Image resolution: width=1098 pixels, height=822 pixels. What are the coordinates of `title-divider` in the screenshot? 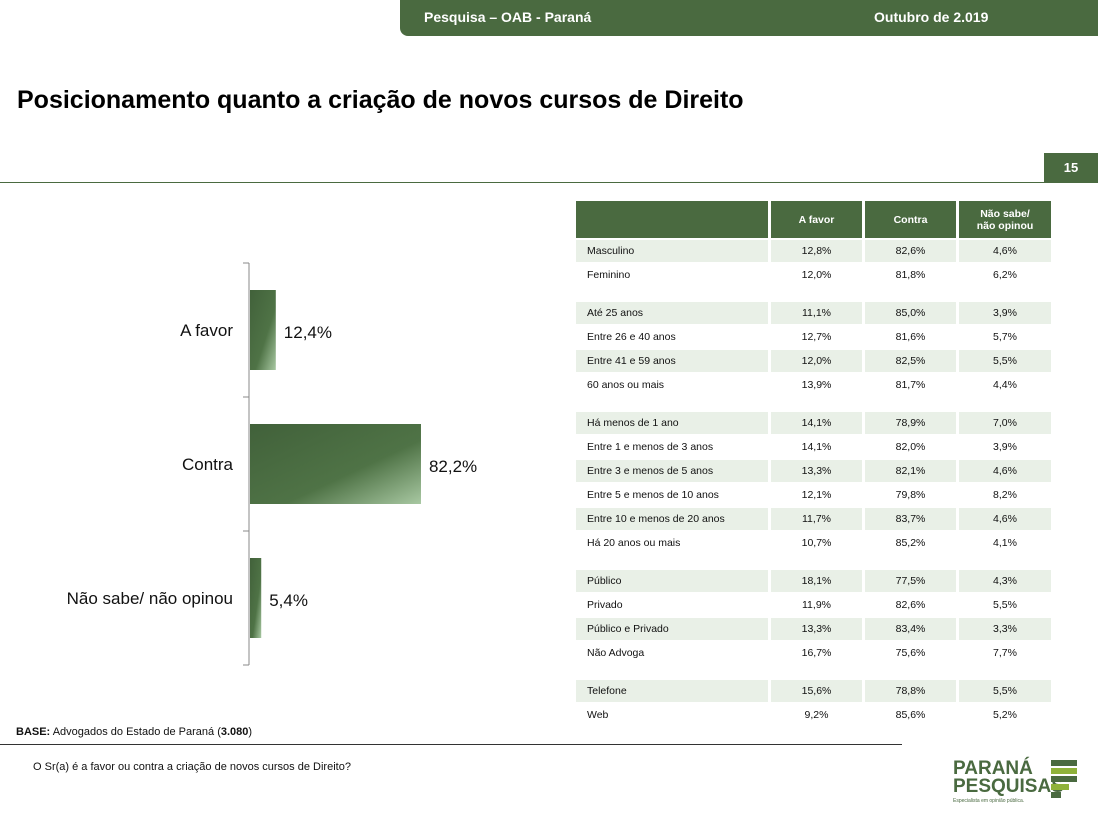 It's located at (549, 182).